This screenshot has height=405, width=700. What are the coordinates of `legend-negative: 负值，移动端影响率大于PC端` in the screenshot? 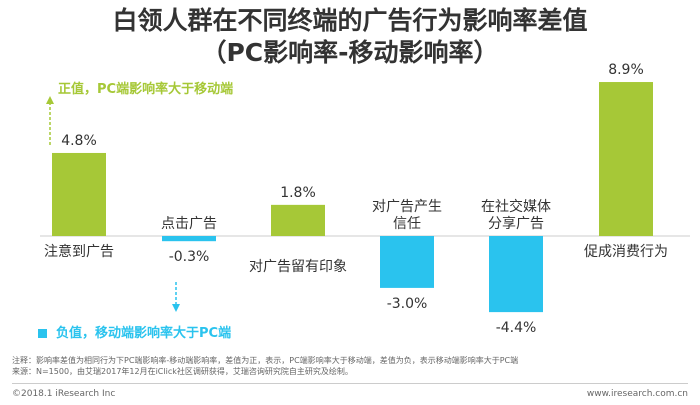 It's located at (144, 333).